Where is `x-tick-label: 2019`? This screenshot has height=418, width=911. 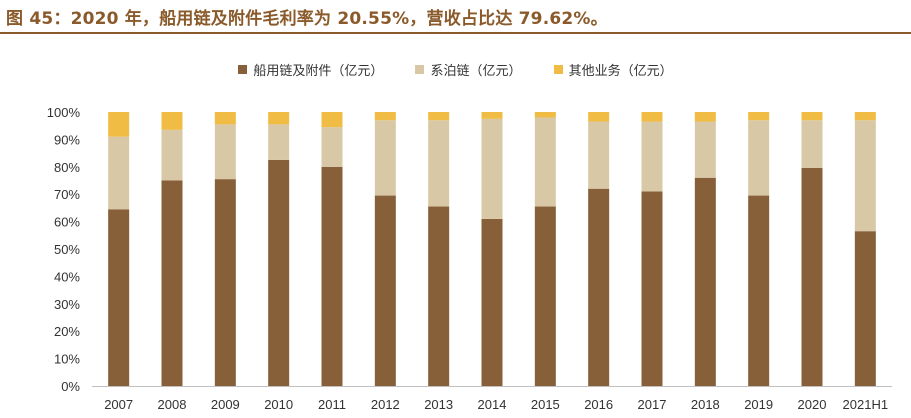
x-tick-label: 2019 is located at coordinates (758, 404).